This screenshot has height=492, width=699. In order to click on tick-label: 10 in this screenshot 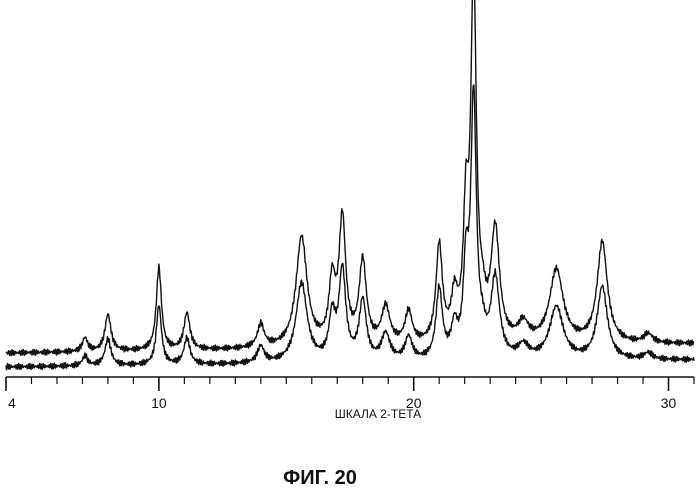, I will do `click(159, 403)`.